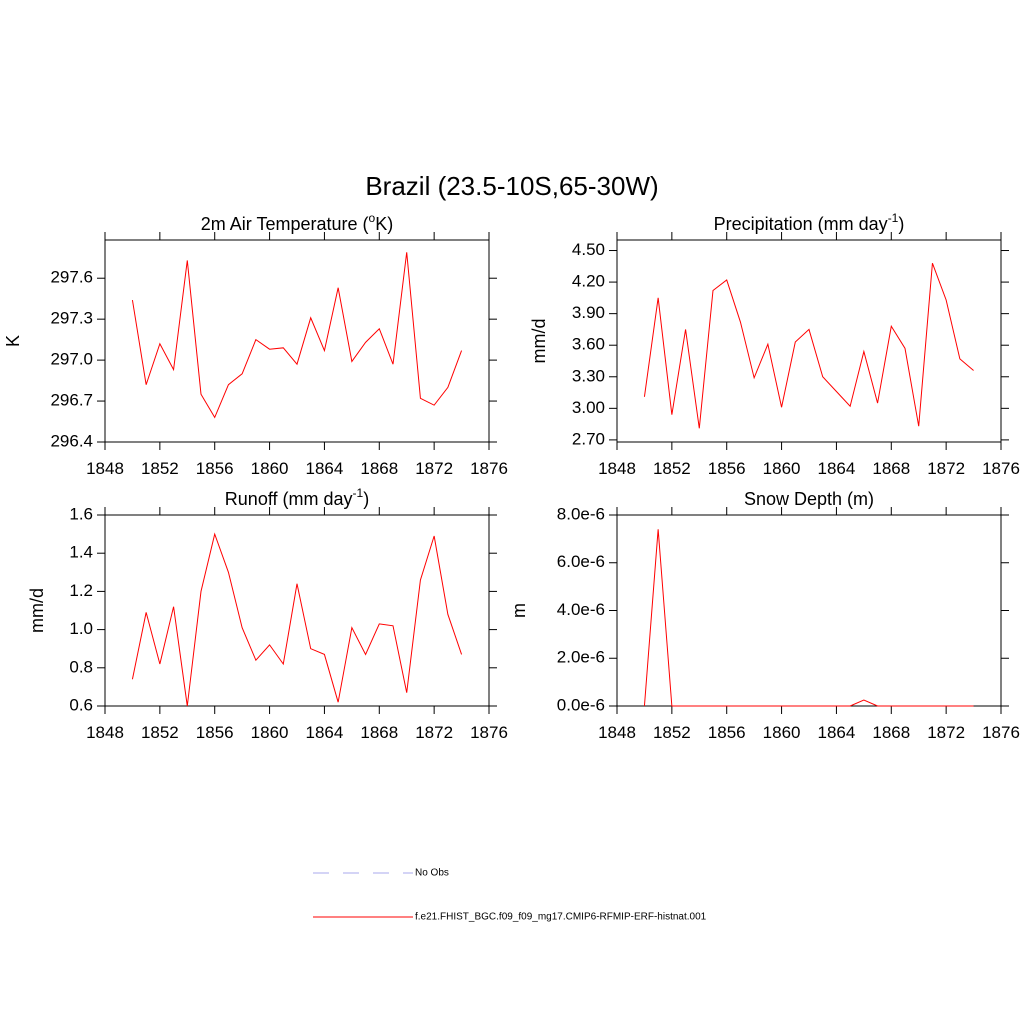  Describe the element at coordinates (588, 407) in the screenshot. I see `y-tick-label: 3.00` at that location.